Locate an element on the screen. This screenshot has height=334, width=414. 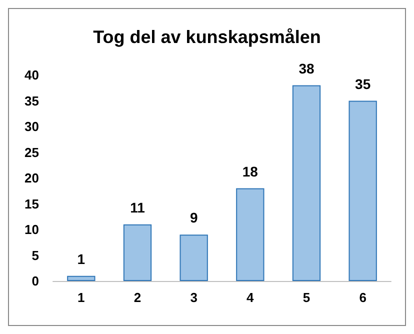
y-tick-label: 30 is located at coordinates (31, 126).